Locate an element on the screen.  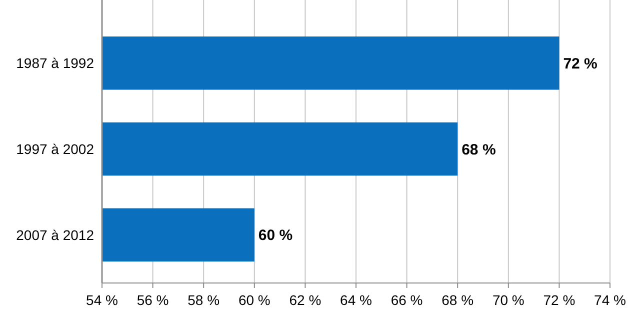
x-tick-label: 64 % is located at coordinates (356, 300).